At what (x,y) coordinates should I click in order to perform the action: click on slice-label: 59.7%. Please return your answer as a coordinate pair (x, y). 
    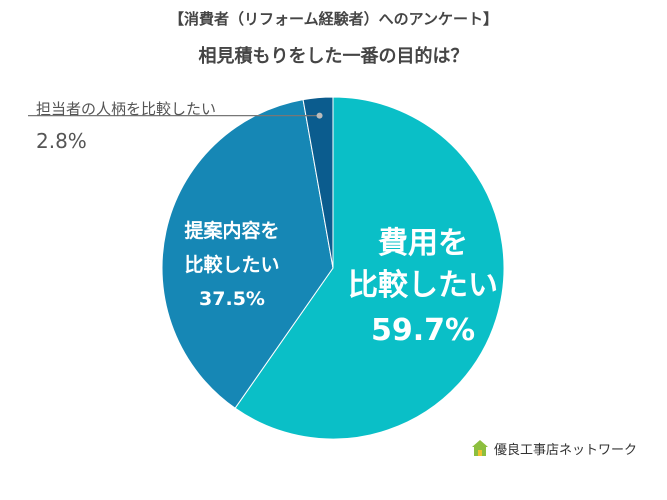
    Looking at the image, I should click on (423, 330).